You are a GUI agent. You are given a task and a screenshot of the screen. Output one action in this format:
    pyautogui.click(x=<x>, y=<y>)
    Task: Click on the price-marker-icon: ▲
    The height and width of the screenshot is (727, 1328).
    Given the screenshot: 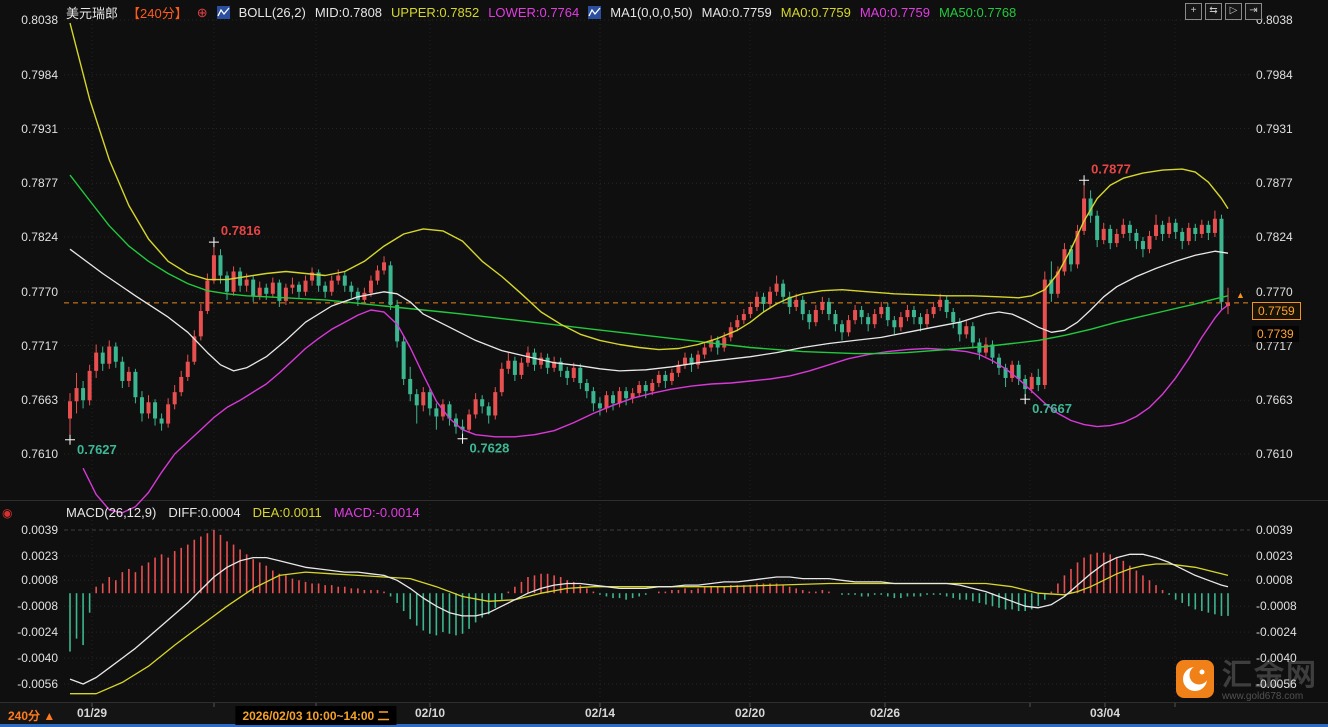 What is the action you would take?
    pyautogui.click(x=1240, y=295)
    